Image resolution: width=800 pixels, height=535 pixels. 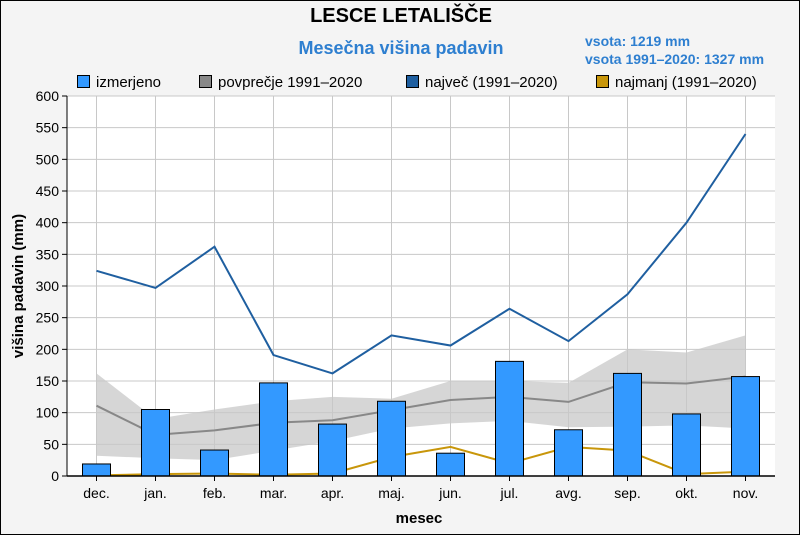 What do you see at coordinates (638, 41) in the screenshot?
I see `sum-label: vsota: 1219 mm` at bounding box center [638, 41].